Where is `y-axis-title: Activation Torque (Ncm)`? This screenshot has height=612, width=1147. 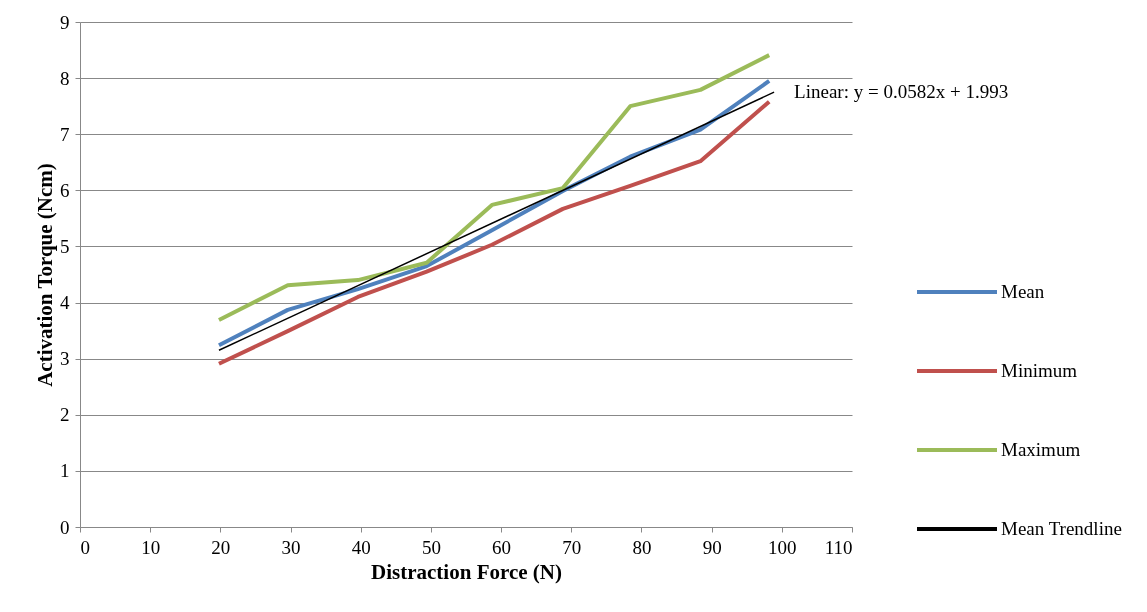
y-axis-title: Activation Torque (Ncm) is located at coordinates (45, 275).